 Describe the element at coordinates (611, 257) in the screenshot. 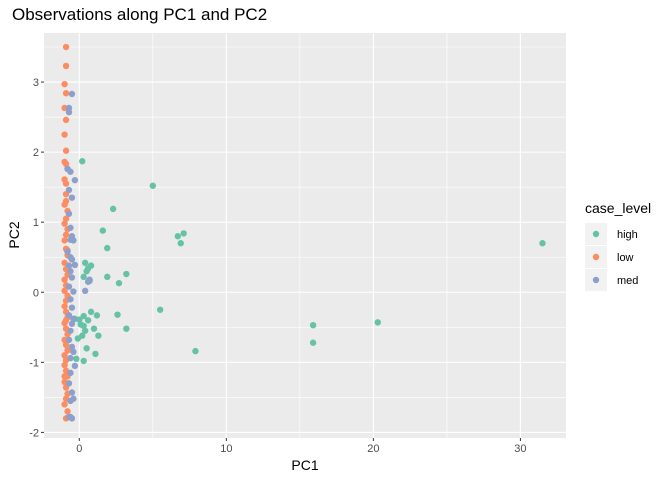

I see `legend-entries: high low med` at that location.